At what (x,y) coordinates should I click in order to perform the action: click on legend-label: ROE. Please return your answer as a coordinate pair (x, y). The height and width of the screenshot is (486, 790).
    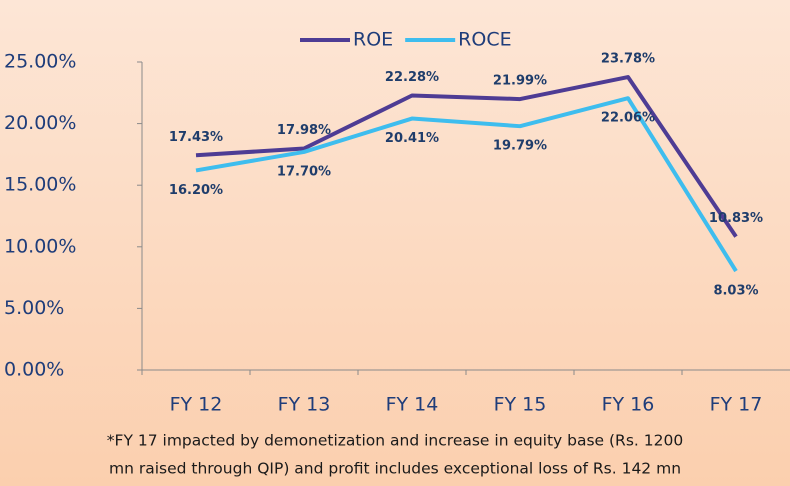
    Looking at the image, I should click on (373, 40).